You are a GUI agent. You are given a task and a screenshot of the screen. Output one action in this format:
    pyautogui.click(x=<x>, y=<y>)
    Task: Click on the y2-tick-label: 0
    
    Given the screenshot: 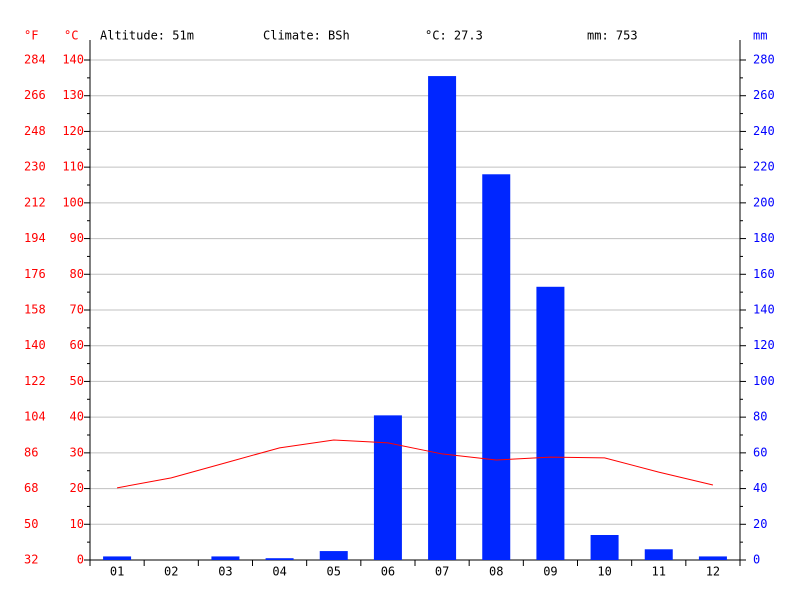 What is the action you would take?
    pyautogui.click(x=756, y=560)
    